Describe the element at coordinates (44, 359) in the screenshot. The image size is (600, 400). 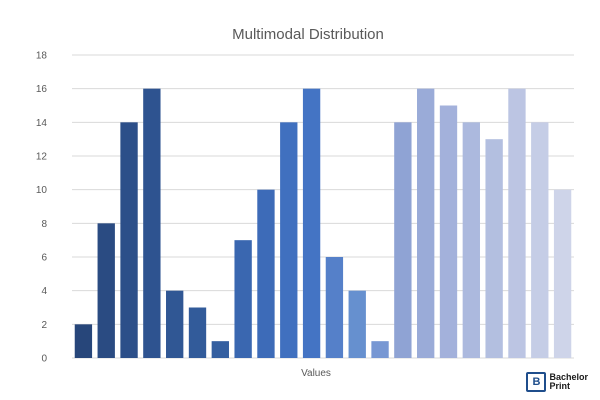
I see `y-tick-label: 0` at that location.